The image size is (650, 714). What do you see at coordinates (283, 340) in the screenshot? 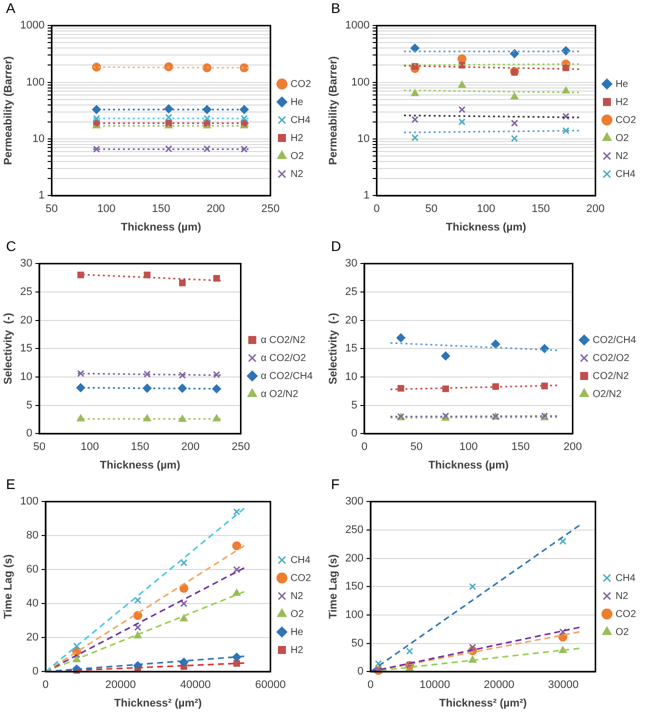
I see `legend-label: α CO2/N2` at bounding box center [283, 340].